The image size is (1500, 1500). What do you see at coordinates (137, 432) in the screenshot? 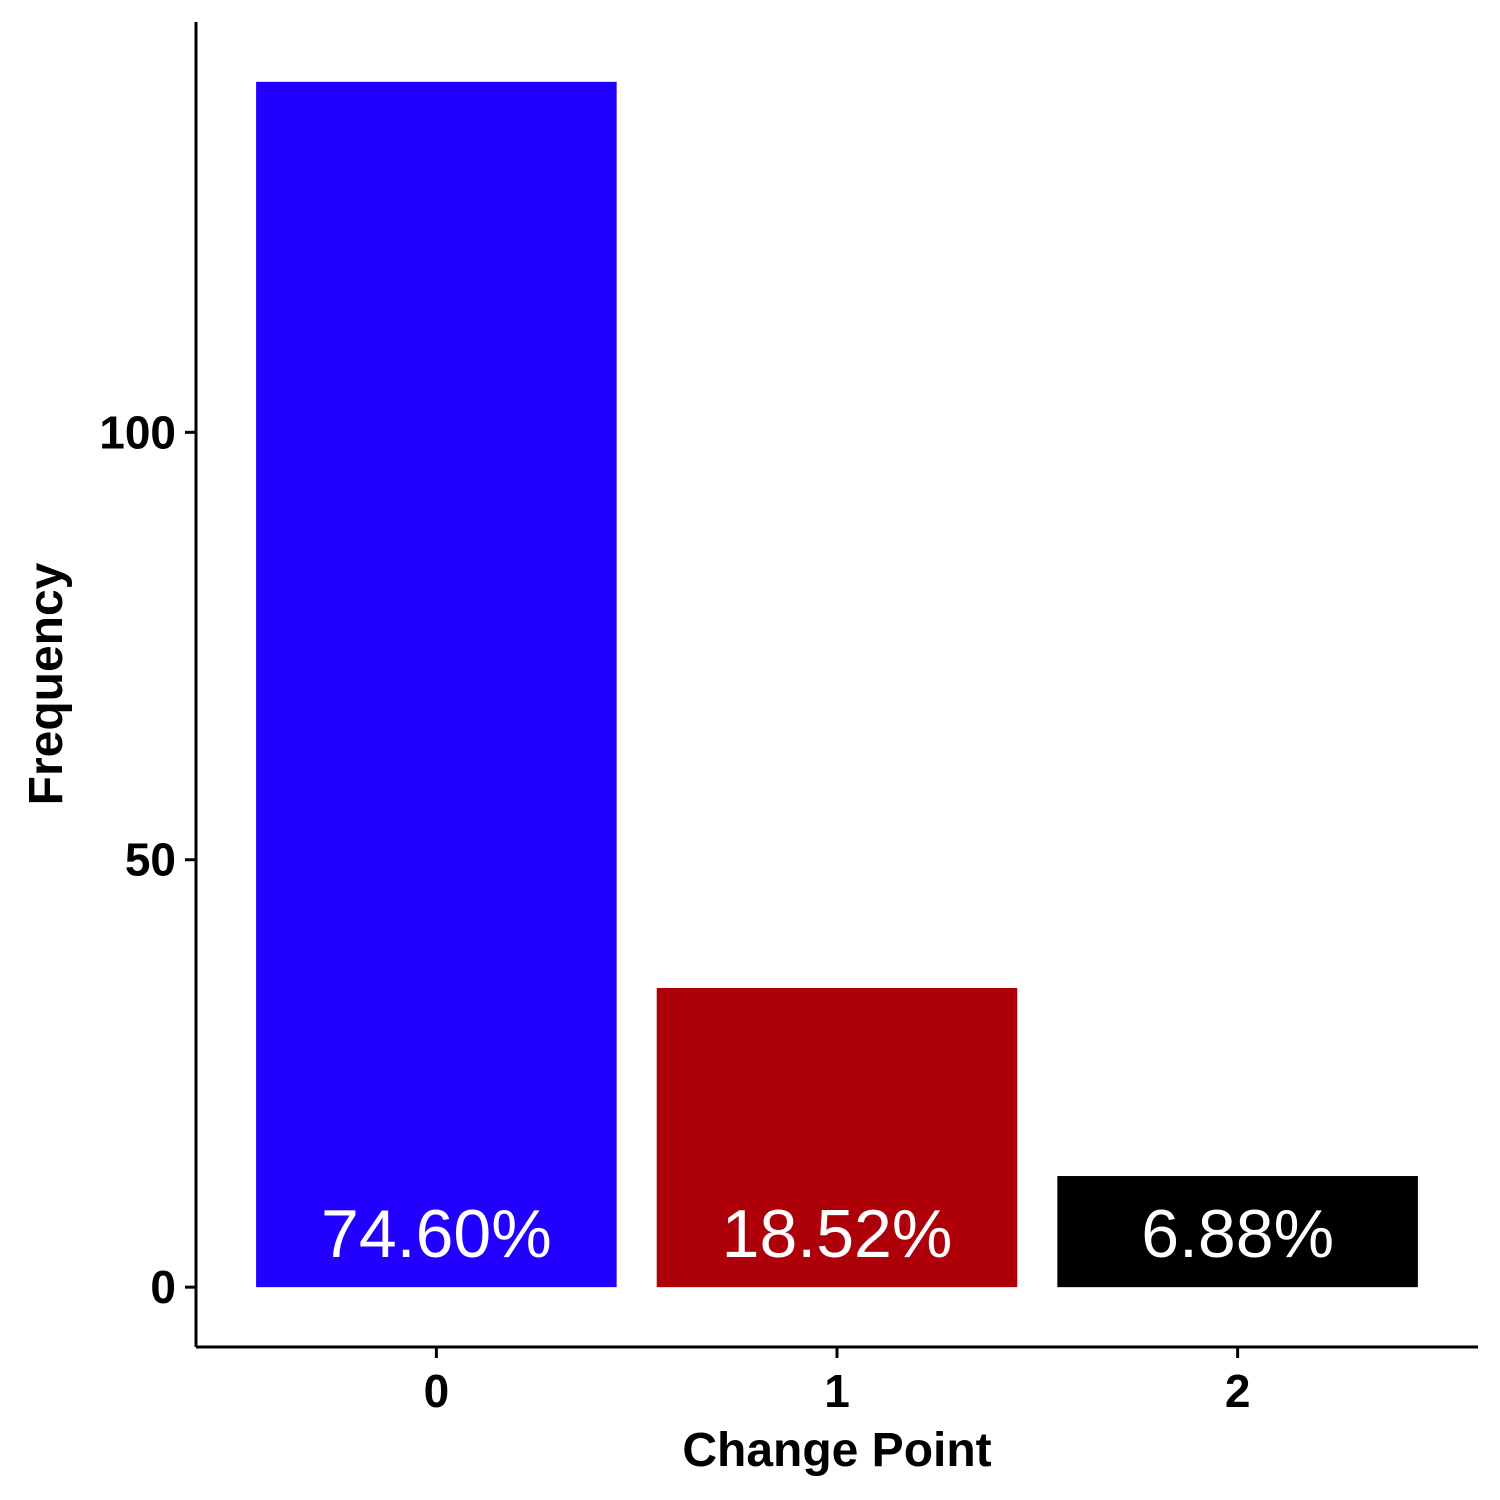
I see `y-tick-label: 100` at bounding box center [137, 432].